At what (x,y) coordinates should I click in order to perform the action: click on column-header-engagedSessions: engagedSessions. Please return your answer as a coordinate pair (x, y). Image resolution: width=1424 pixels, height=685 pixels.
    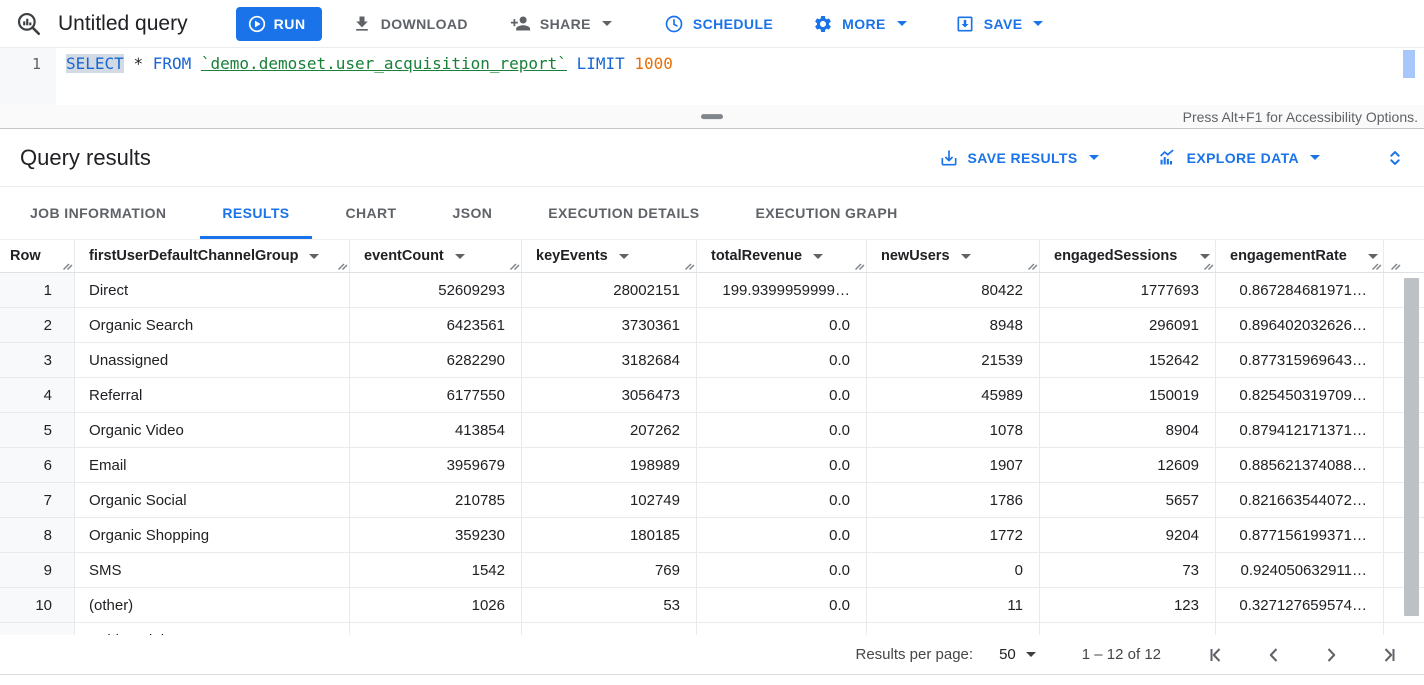
    Looking at the image, I should click on (1128, 256).